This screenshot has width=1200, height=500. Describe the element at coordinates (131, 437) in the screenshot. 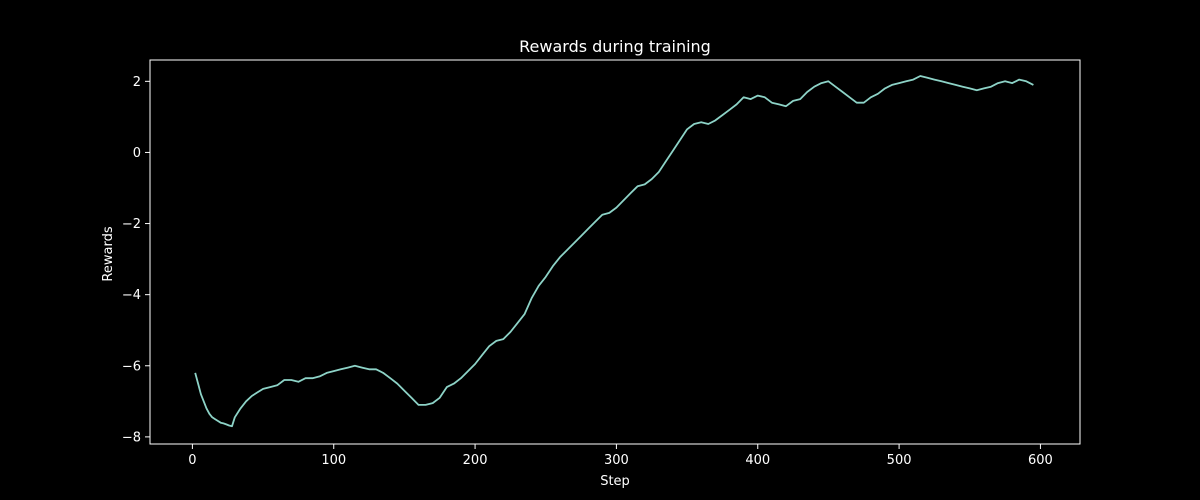

I see `y-tick-label: −8` at that location.